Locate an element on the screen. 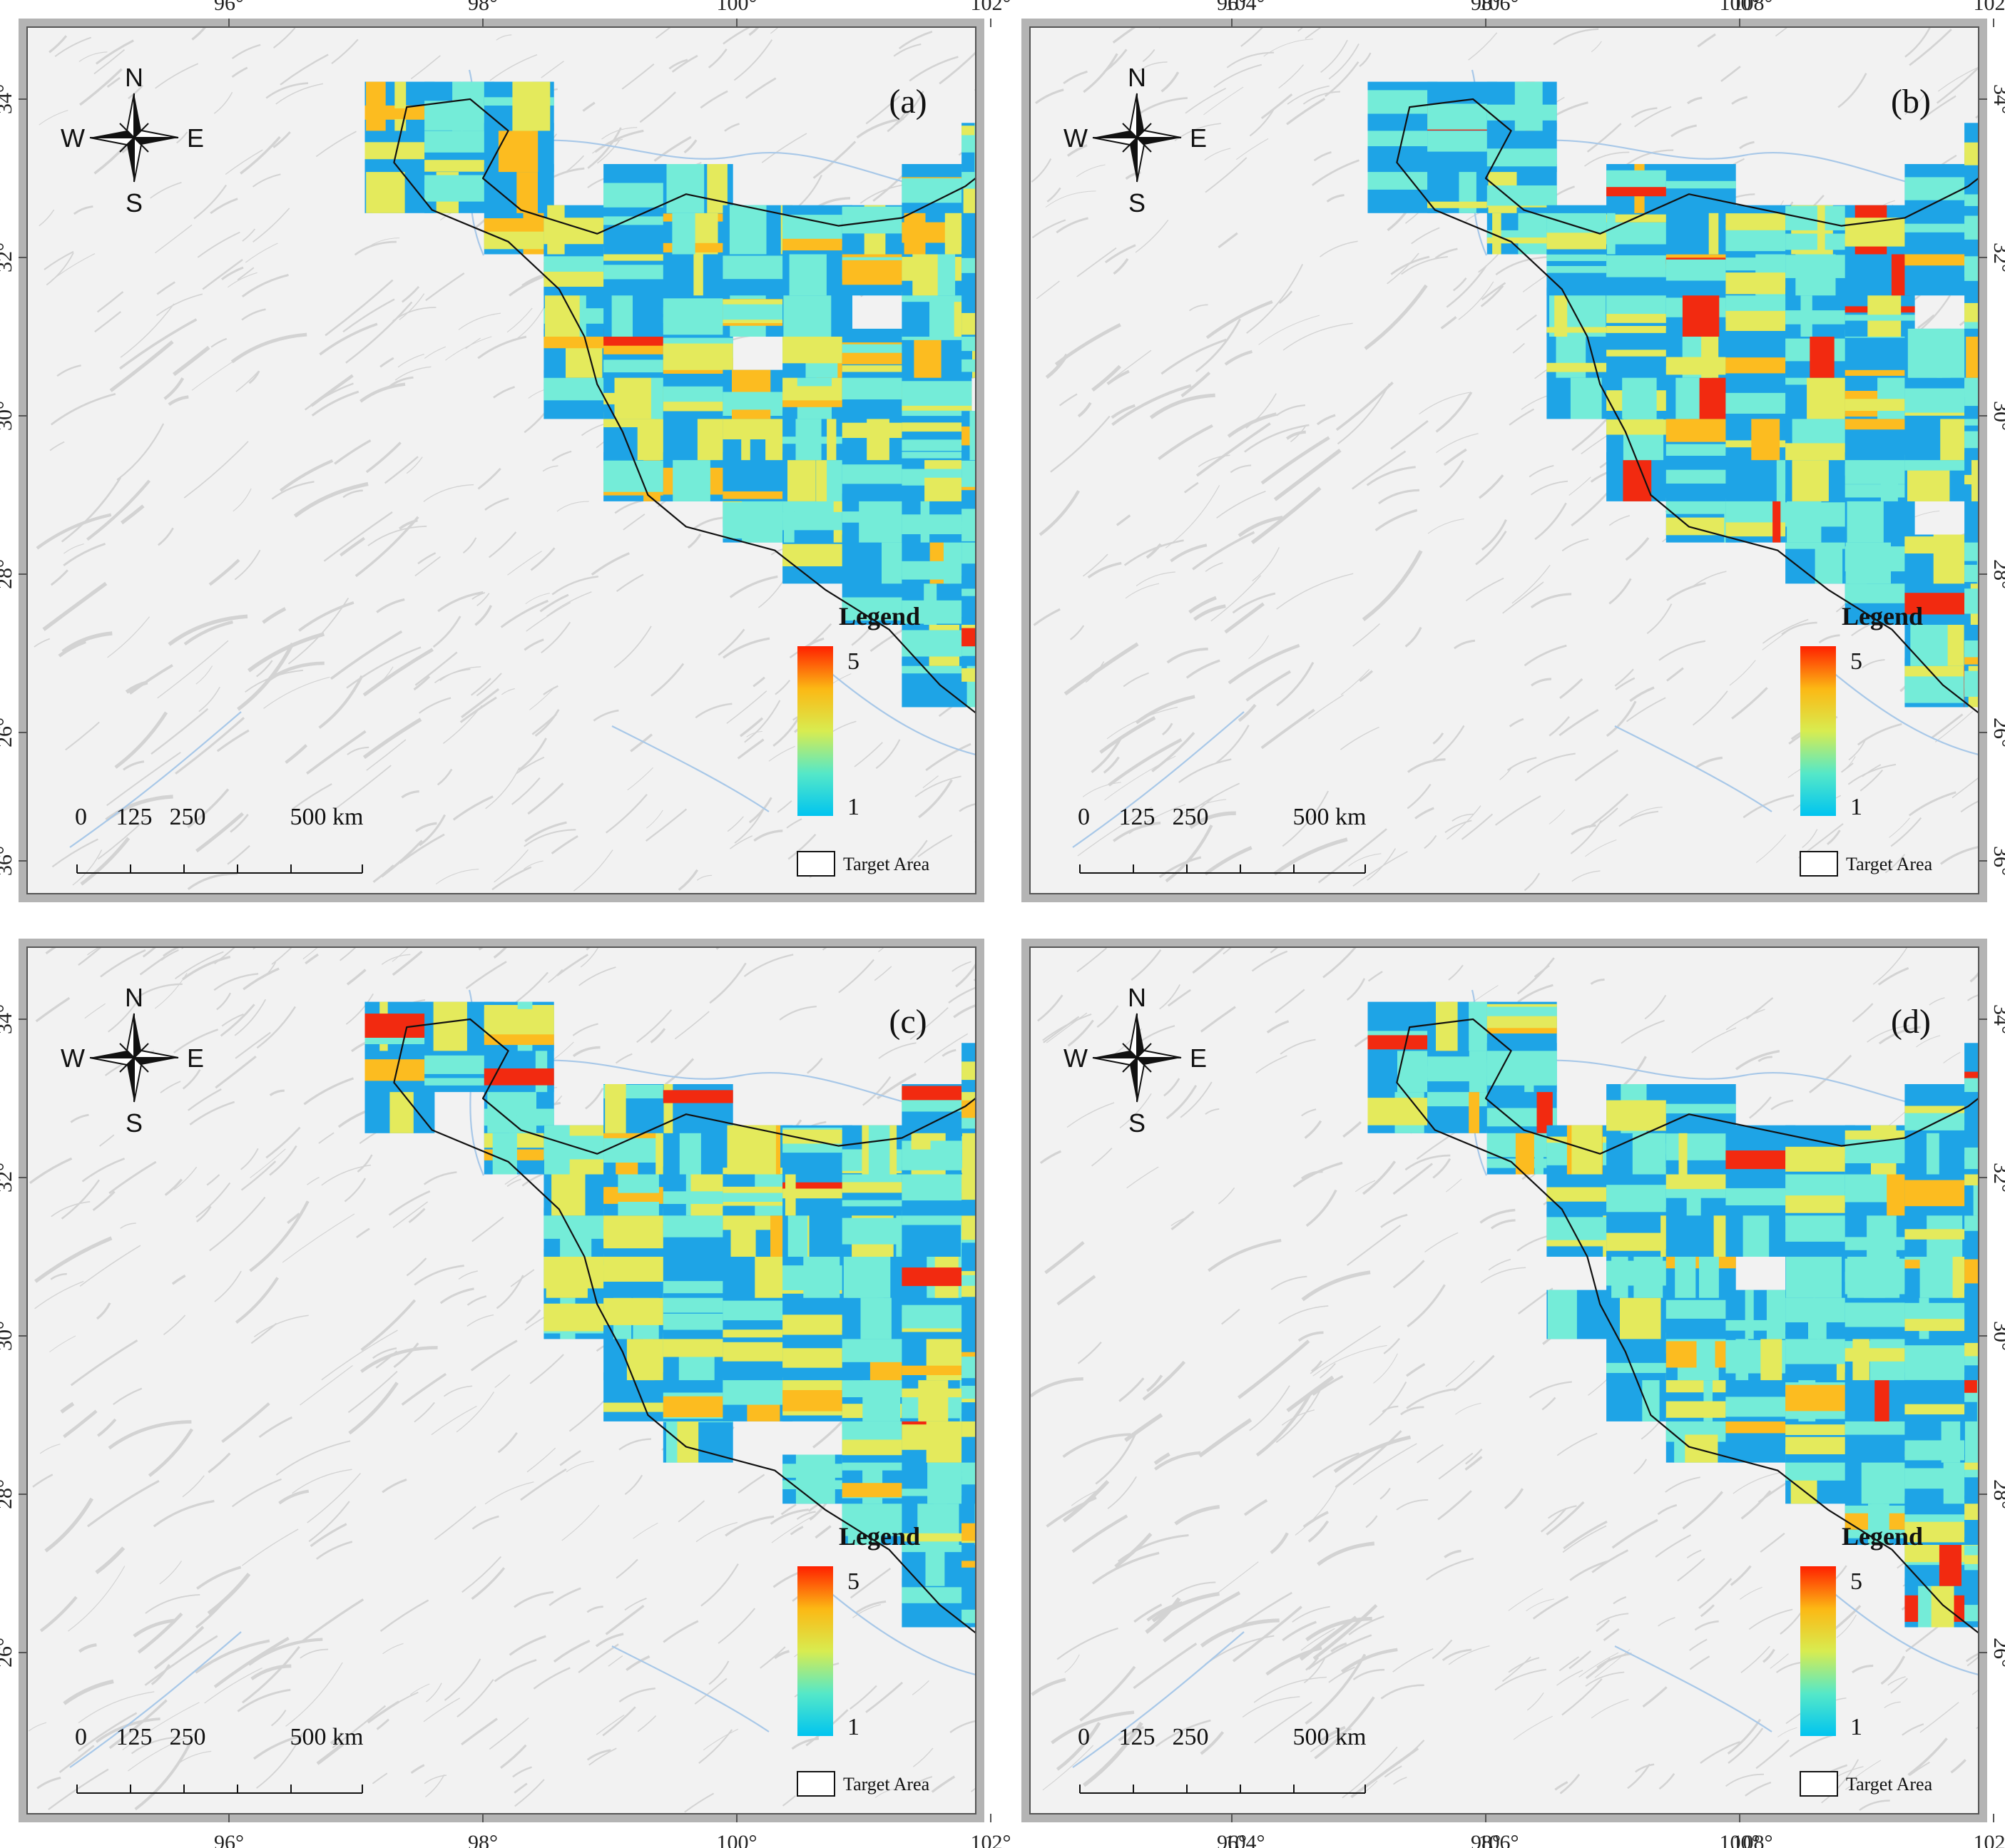  scale-label: 0 is located at coordinates (81, 1737).